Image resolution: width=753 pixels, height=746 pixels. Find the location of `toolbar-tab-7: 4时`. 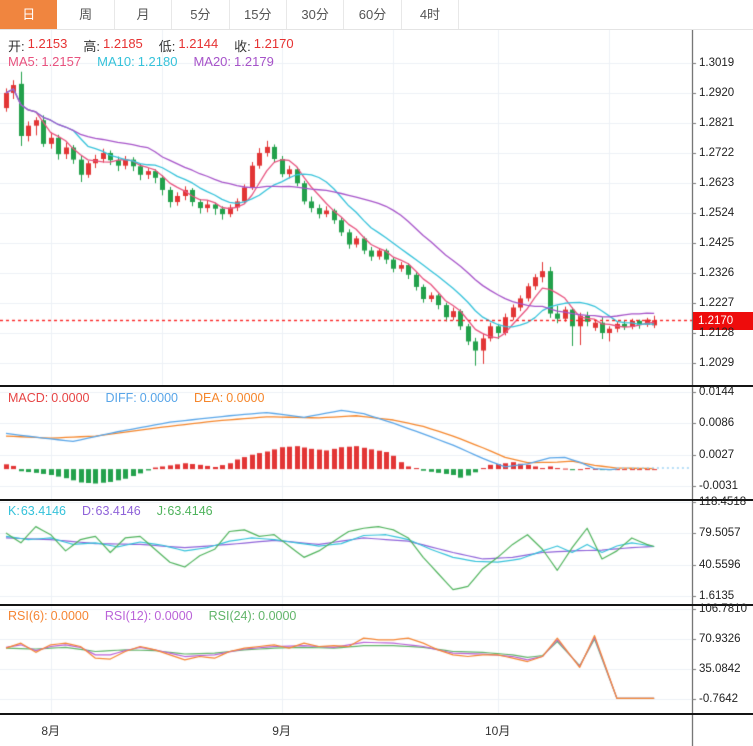

toolbar-tab-7: 4时 is located at coordinates (430, 14).